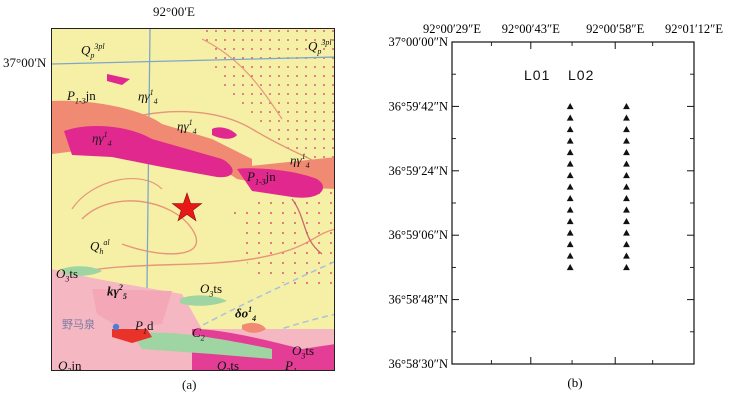 This screenshot has width=752, height=400. Describe the element at coordinates (300, 161) in the screenshot. I see `unit-eta-gamma-right: ηγ14` at that location.